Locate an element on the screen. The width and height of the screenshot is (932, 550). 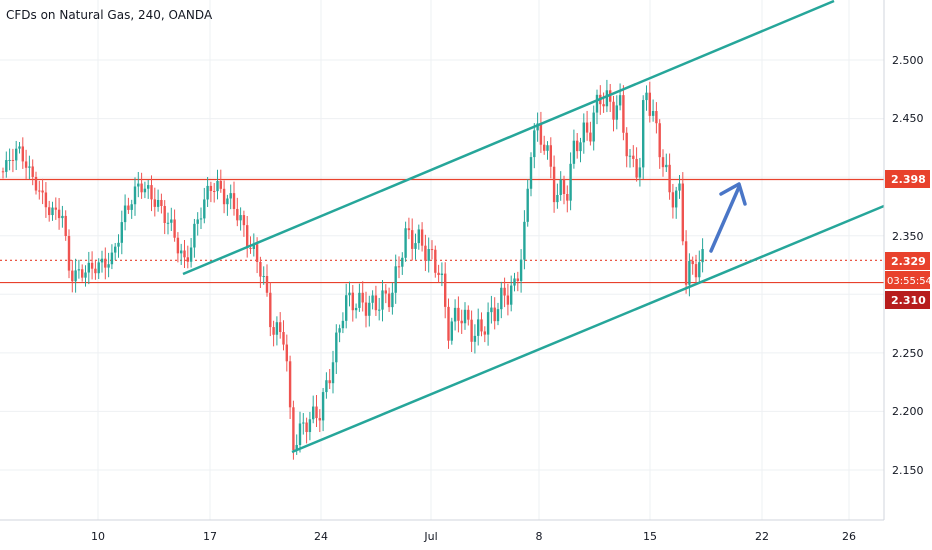
y-tick-2350: 2.350 is located at coordinates (908, 236).